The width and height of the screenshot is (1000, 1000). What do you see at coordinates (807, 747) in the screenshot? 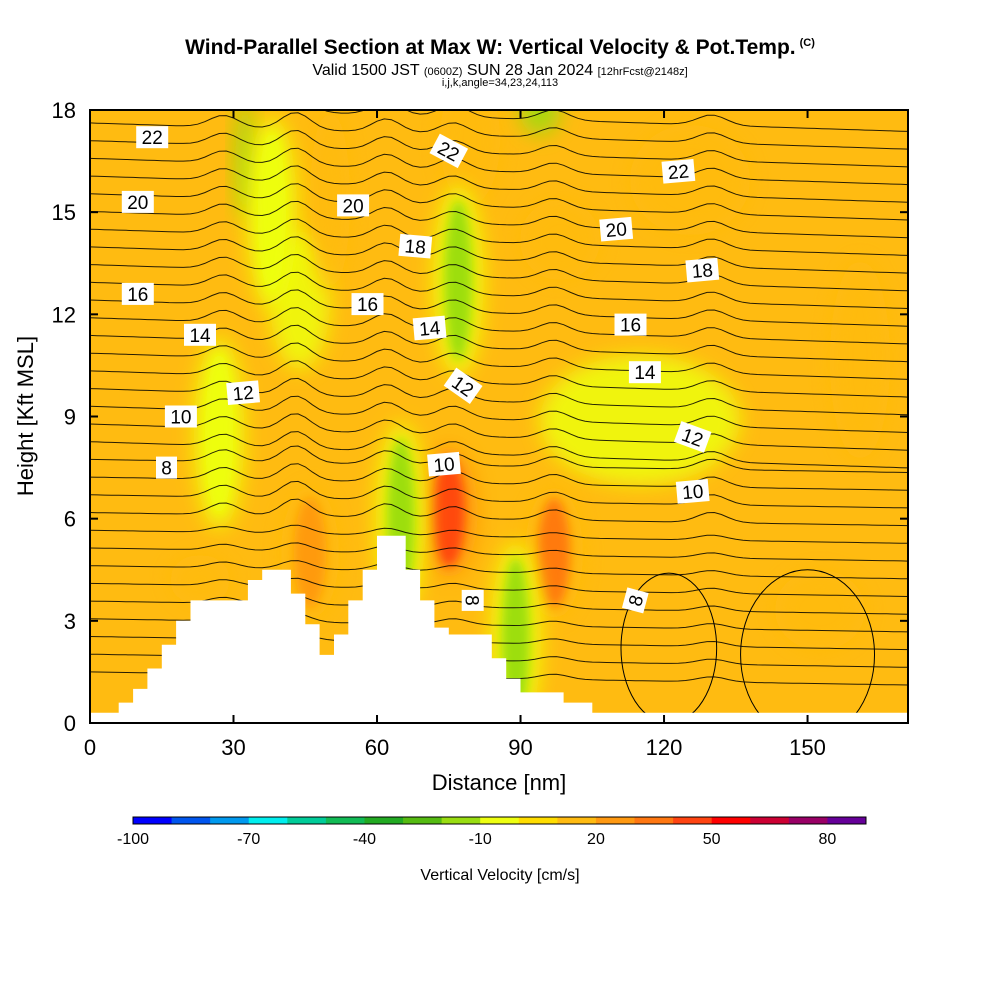
I see `x-tick-label: 150` at bounding box center [807, 747].